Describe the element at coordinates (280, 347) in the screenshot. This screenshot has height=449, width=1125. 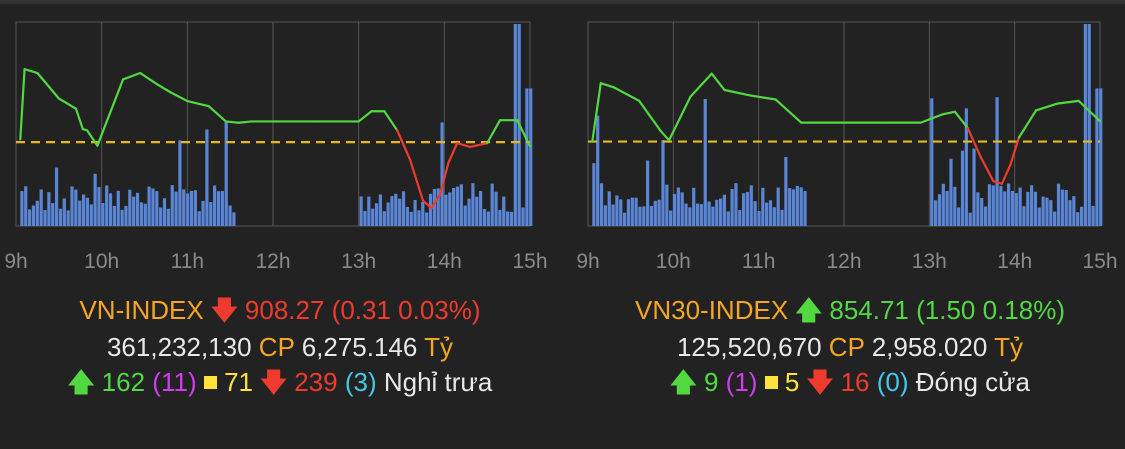
I see `vnindex-volume-line: 361,232,130 CP 6,275.146 Tỷ` at that location.